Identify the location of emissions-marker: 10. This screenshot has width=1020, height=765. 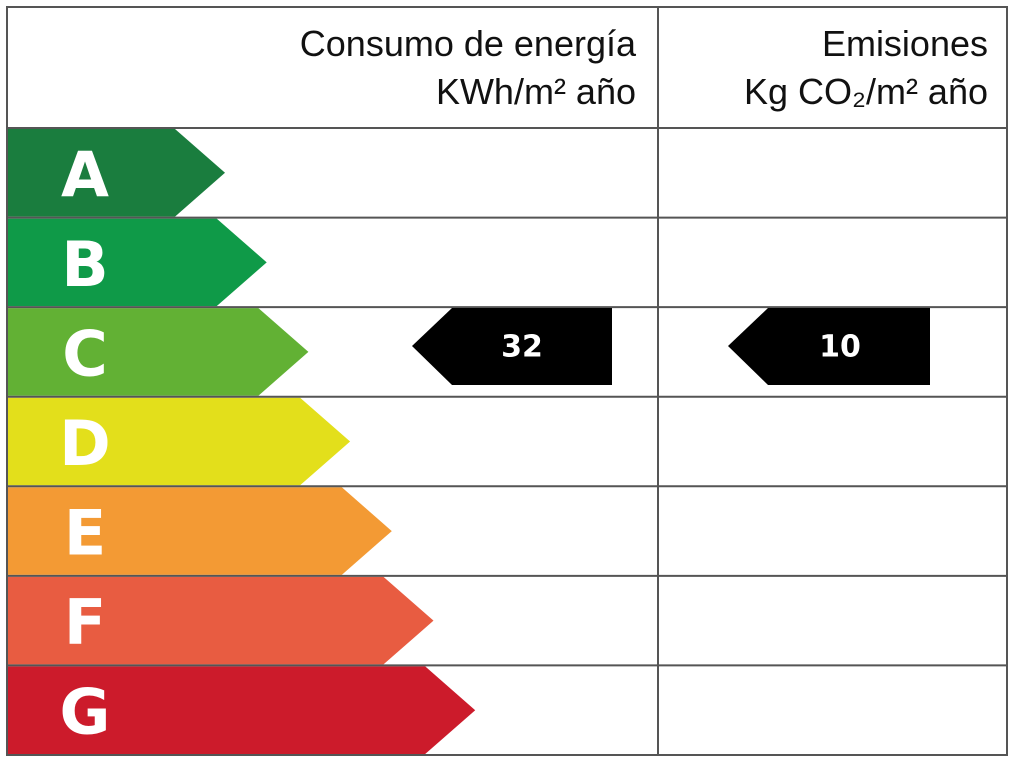
(829, 346).